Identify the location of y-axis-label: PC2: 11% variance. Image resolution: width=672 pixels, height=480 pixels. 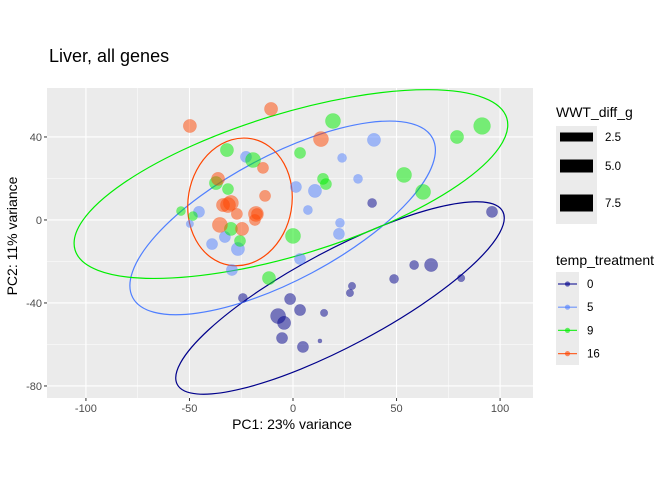
(12, 235).